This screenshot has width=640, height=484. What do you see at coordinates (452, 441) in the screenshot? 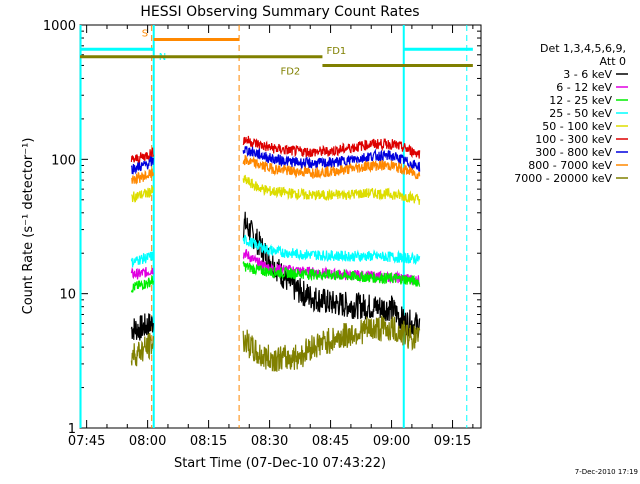
I see `x-tick-label: 09:15` at bounding box center [452, 441].